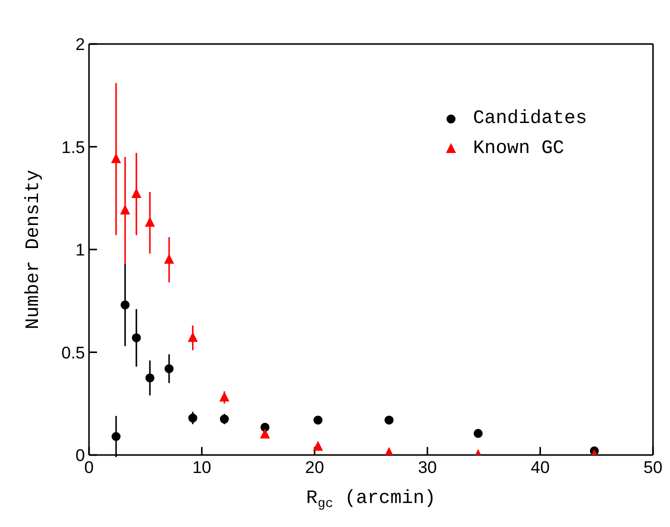 This screenshot has width=670, height=527. I want to click on y-axis-title: Number Density, so click(33, 250).